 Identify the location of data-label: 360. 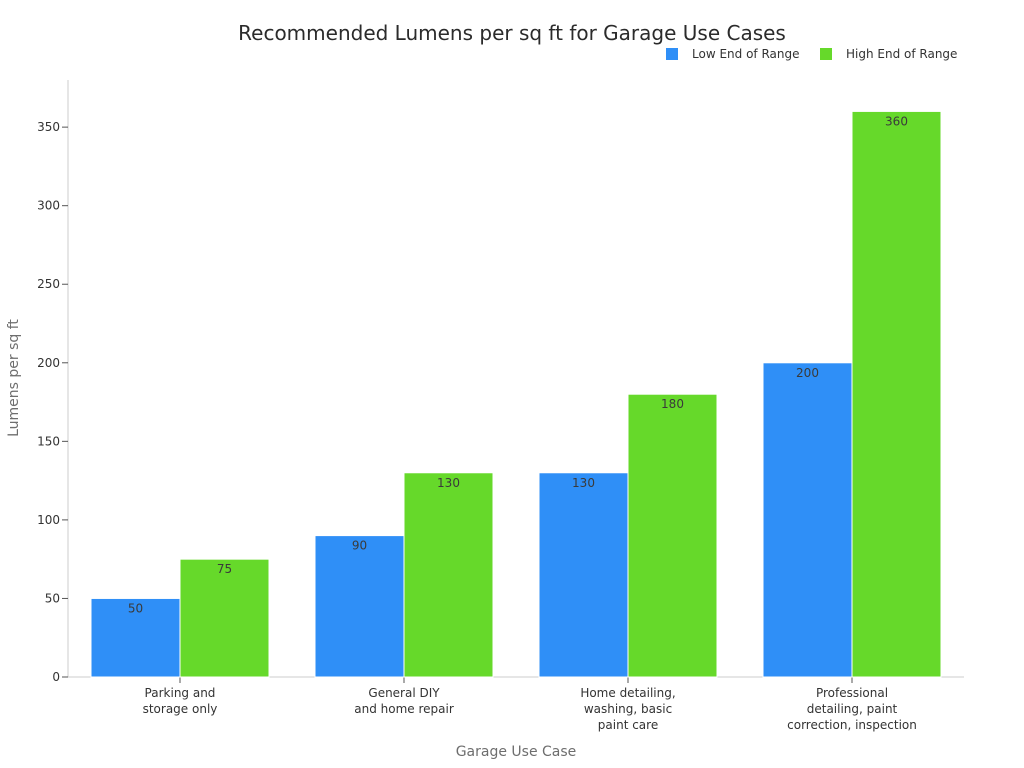
(896, 121).